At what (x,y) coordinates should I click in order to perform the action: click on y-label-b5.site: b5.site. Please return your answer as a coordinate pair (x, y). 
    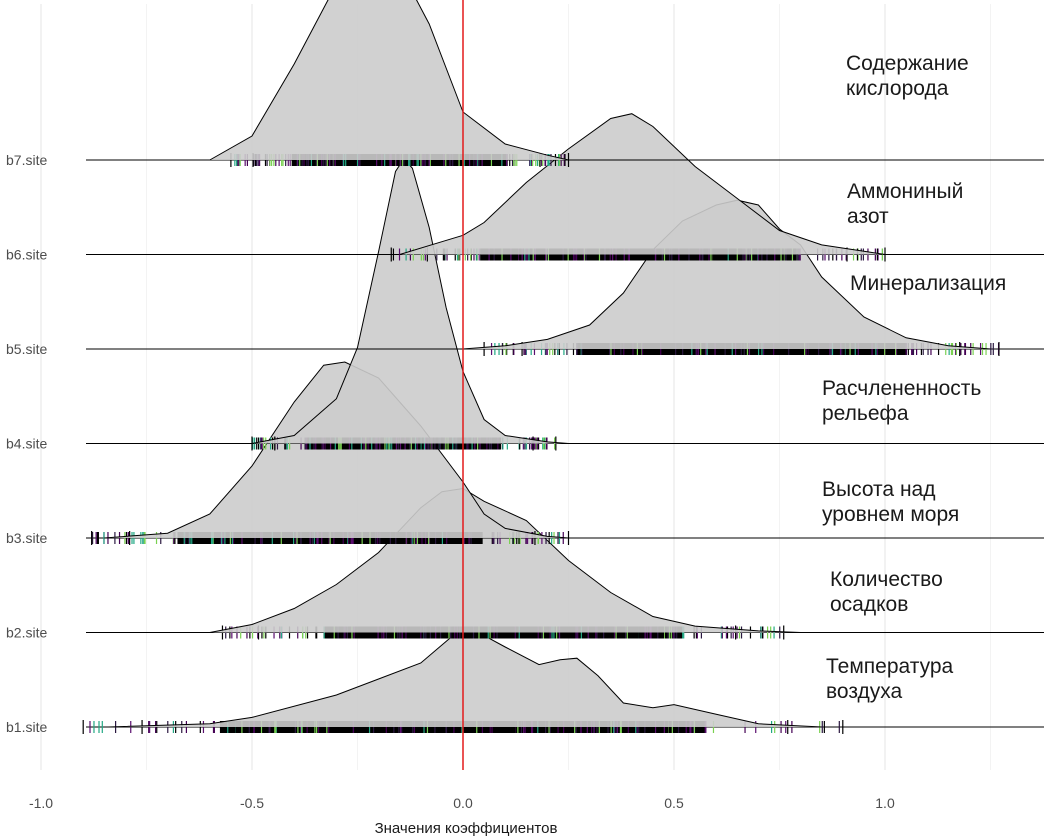
    Looking at the image, I should click on (26, 349).